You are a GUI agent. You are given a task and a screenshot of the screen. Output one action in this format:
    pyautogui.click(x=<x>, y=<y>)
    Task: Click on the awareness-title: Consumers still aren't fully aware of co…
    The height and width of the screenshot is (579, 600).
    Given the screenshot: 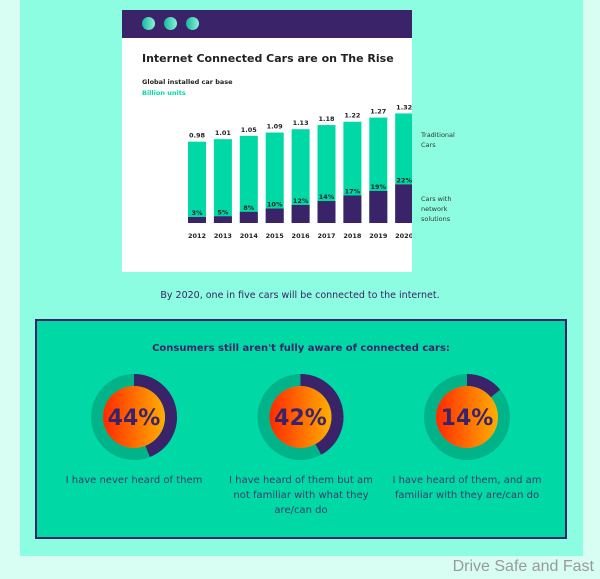 What is the action you would take?
    pyautogui.click(x=301, y=348)
    